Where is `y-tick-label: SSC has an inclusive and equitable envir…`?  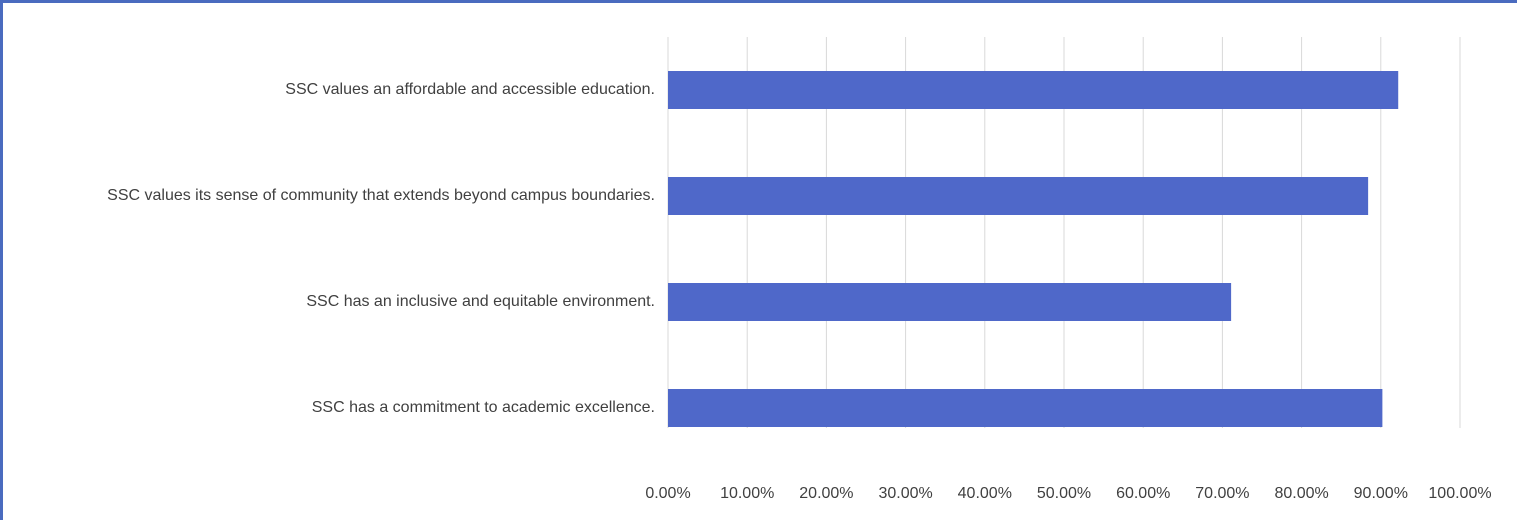 y-tick-label: SSC has an inclusive and equitable envir… is located at coordinates (480, 301).